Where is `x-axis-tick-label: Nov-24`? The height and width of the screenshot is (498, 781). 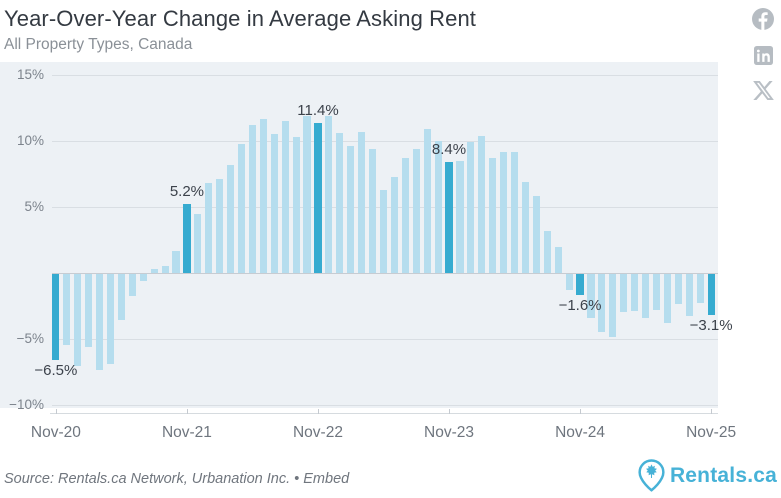 x-axis-tick-label: Nov-24 is located at coordinates (580, 432).